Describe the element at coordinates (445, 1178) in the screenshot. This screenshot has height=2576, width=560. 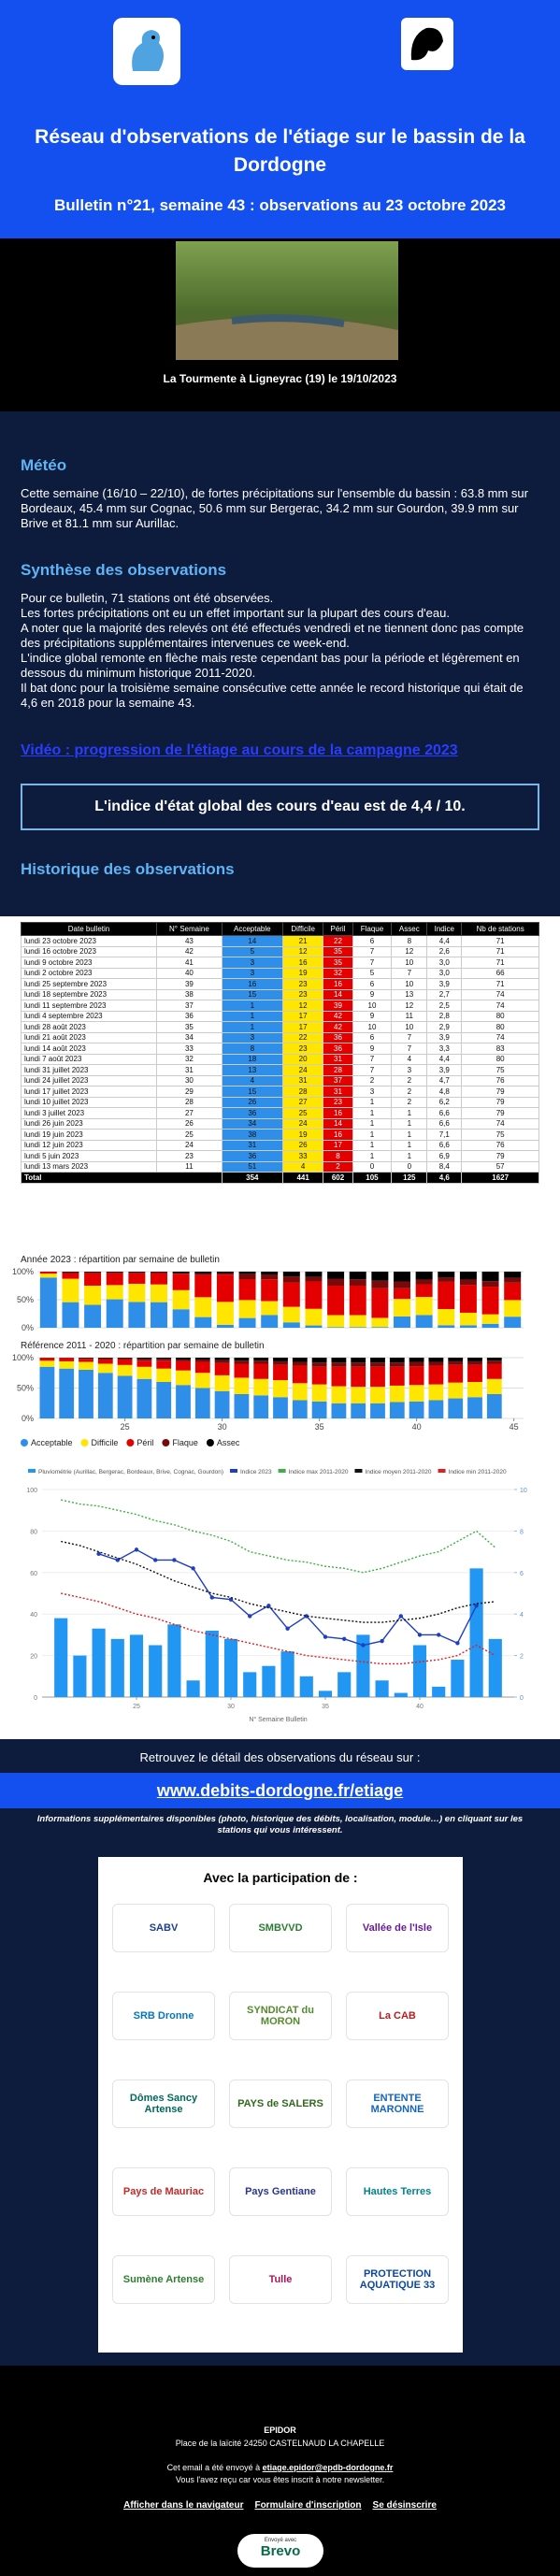
I see `cell: 4,6` at that location.